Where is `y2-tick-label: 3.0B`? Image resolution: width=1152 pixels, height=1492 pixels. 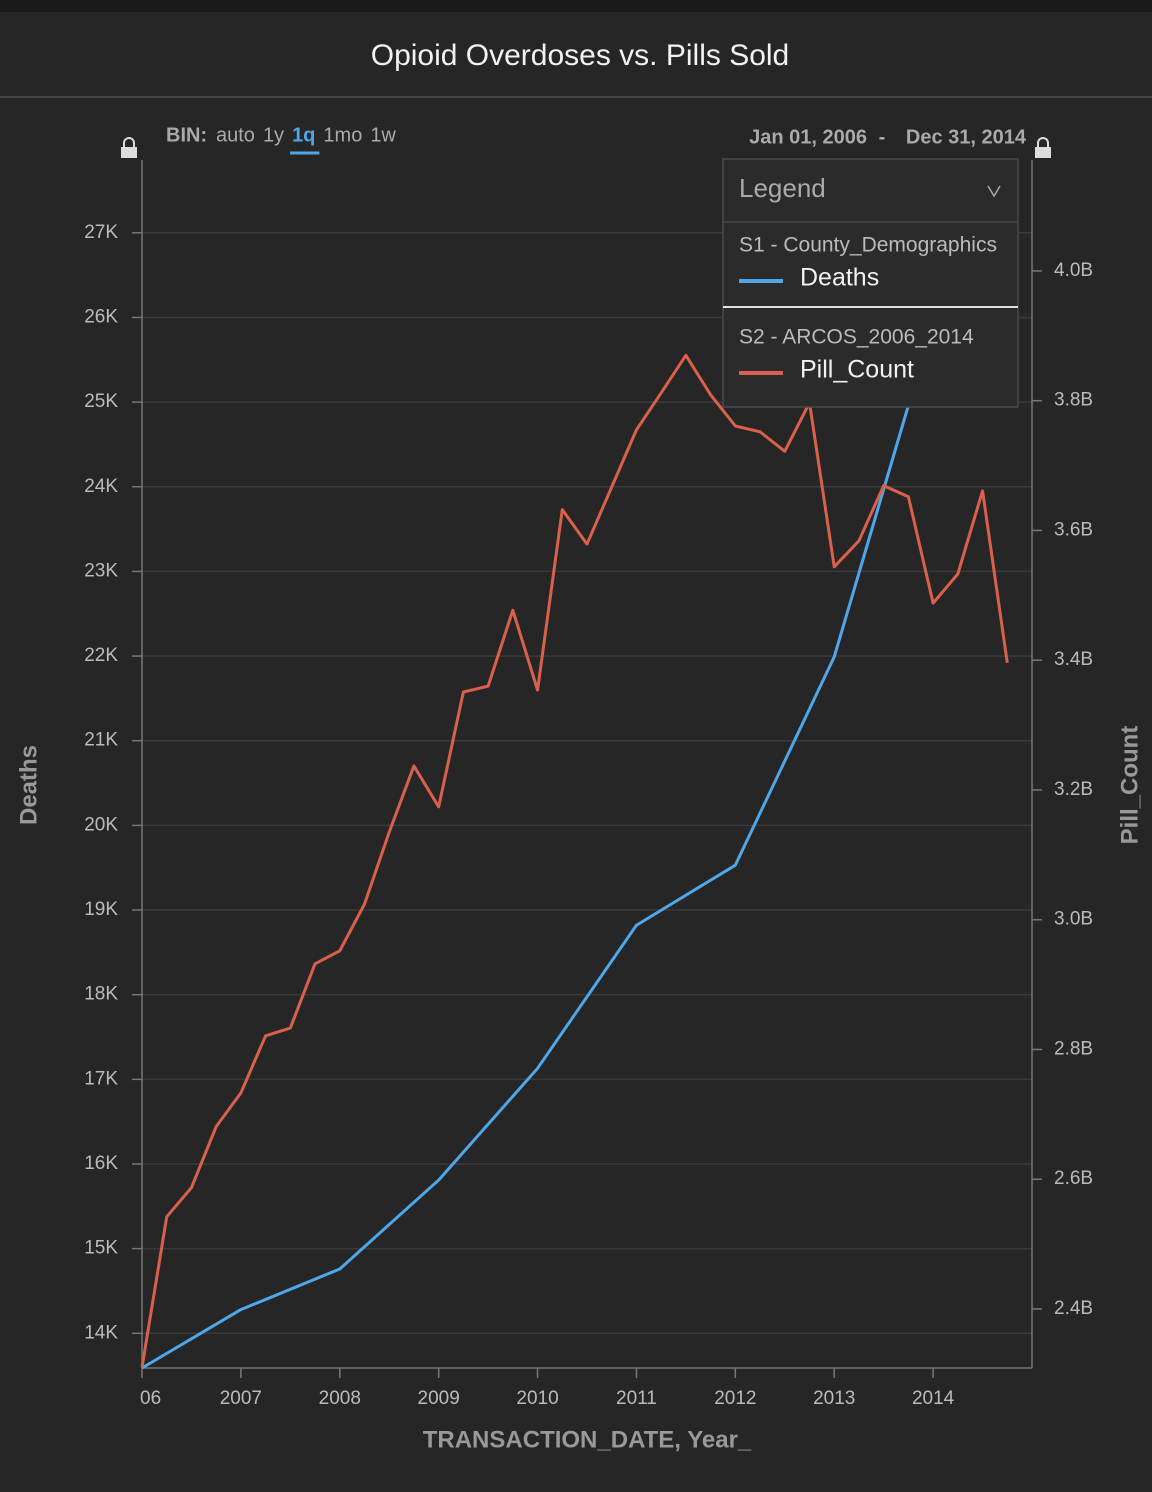 y2-tick-label: 3.0B is located at coordinates (1073, 919).